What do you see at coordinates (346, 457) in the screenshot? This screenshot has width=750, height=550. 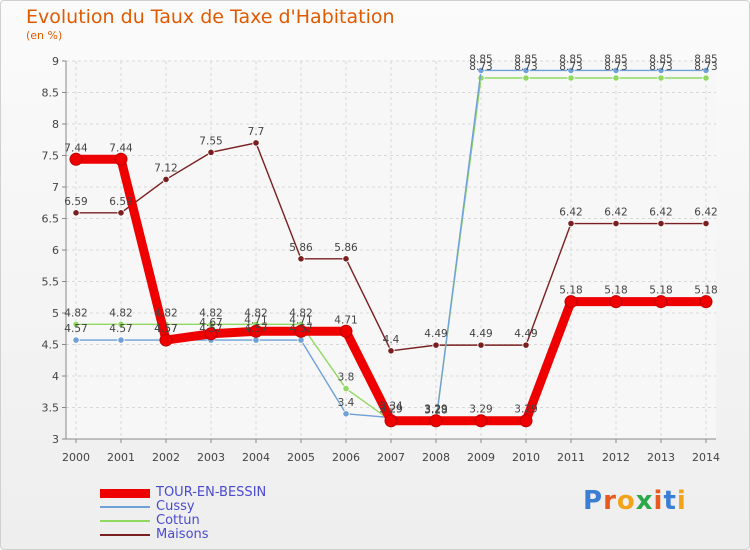 I see `x-tick-label: 2006` at bounding box center [346, 457].